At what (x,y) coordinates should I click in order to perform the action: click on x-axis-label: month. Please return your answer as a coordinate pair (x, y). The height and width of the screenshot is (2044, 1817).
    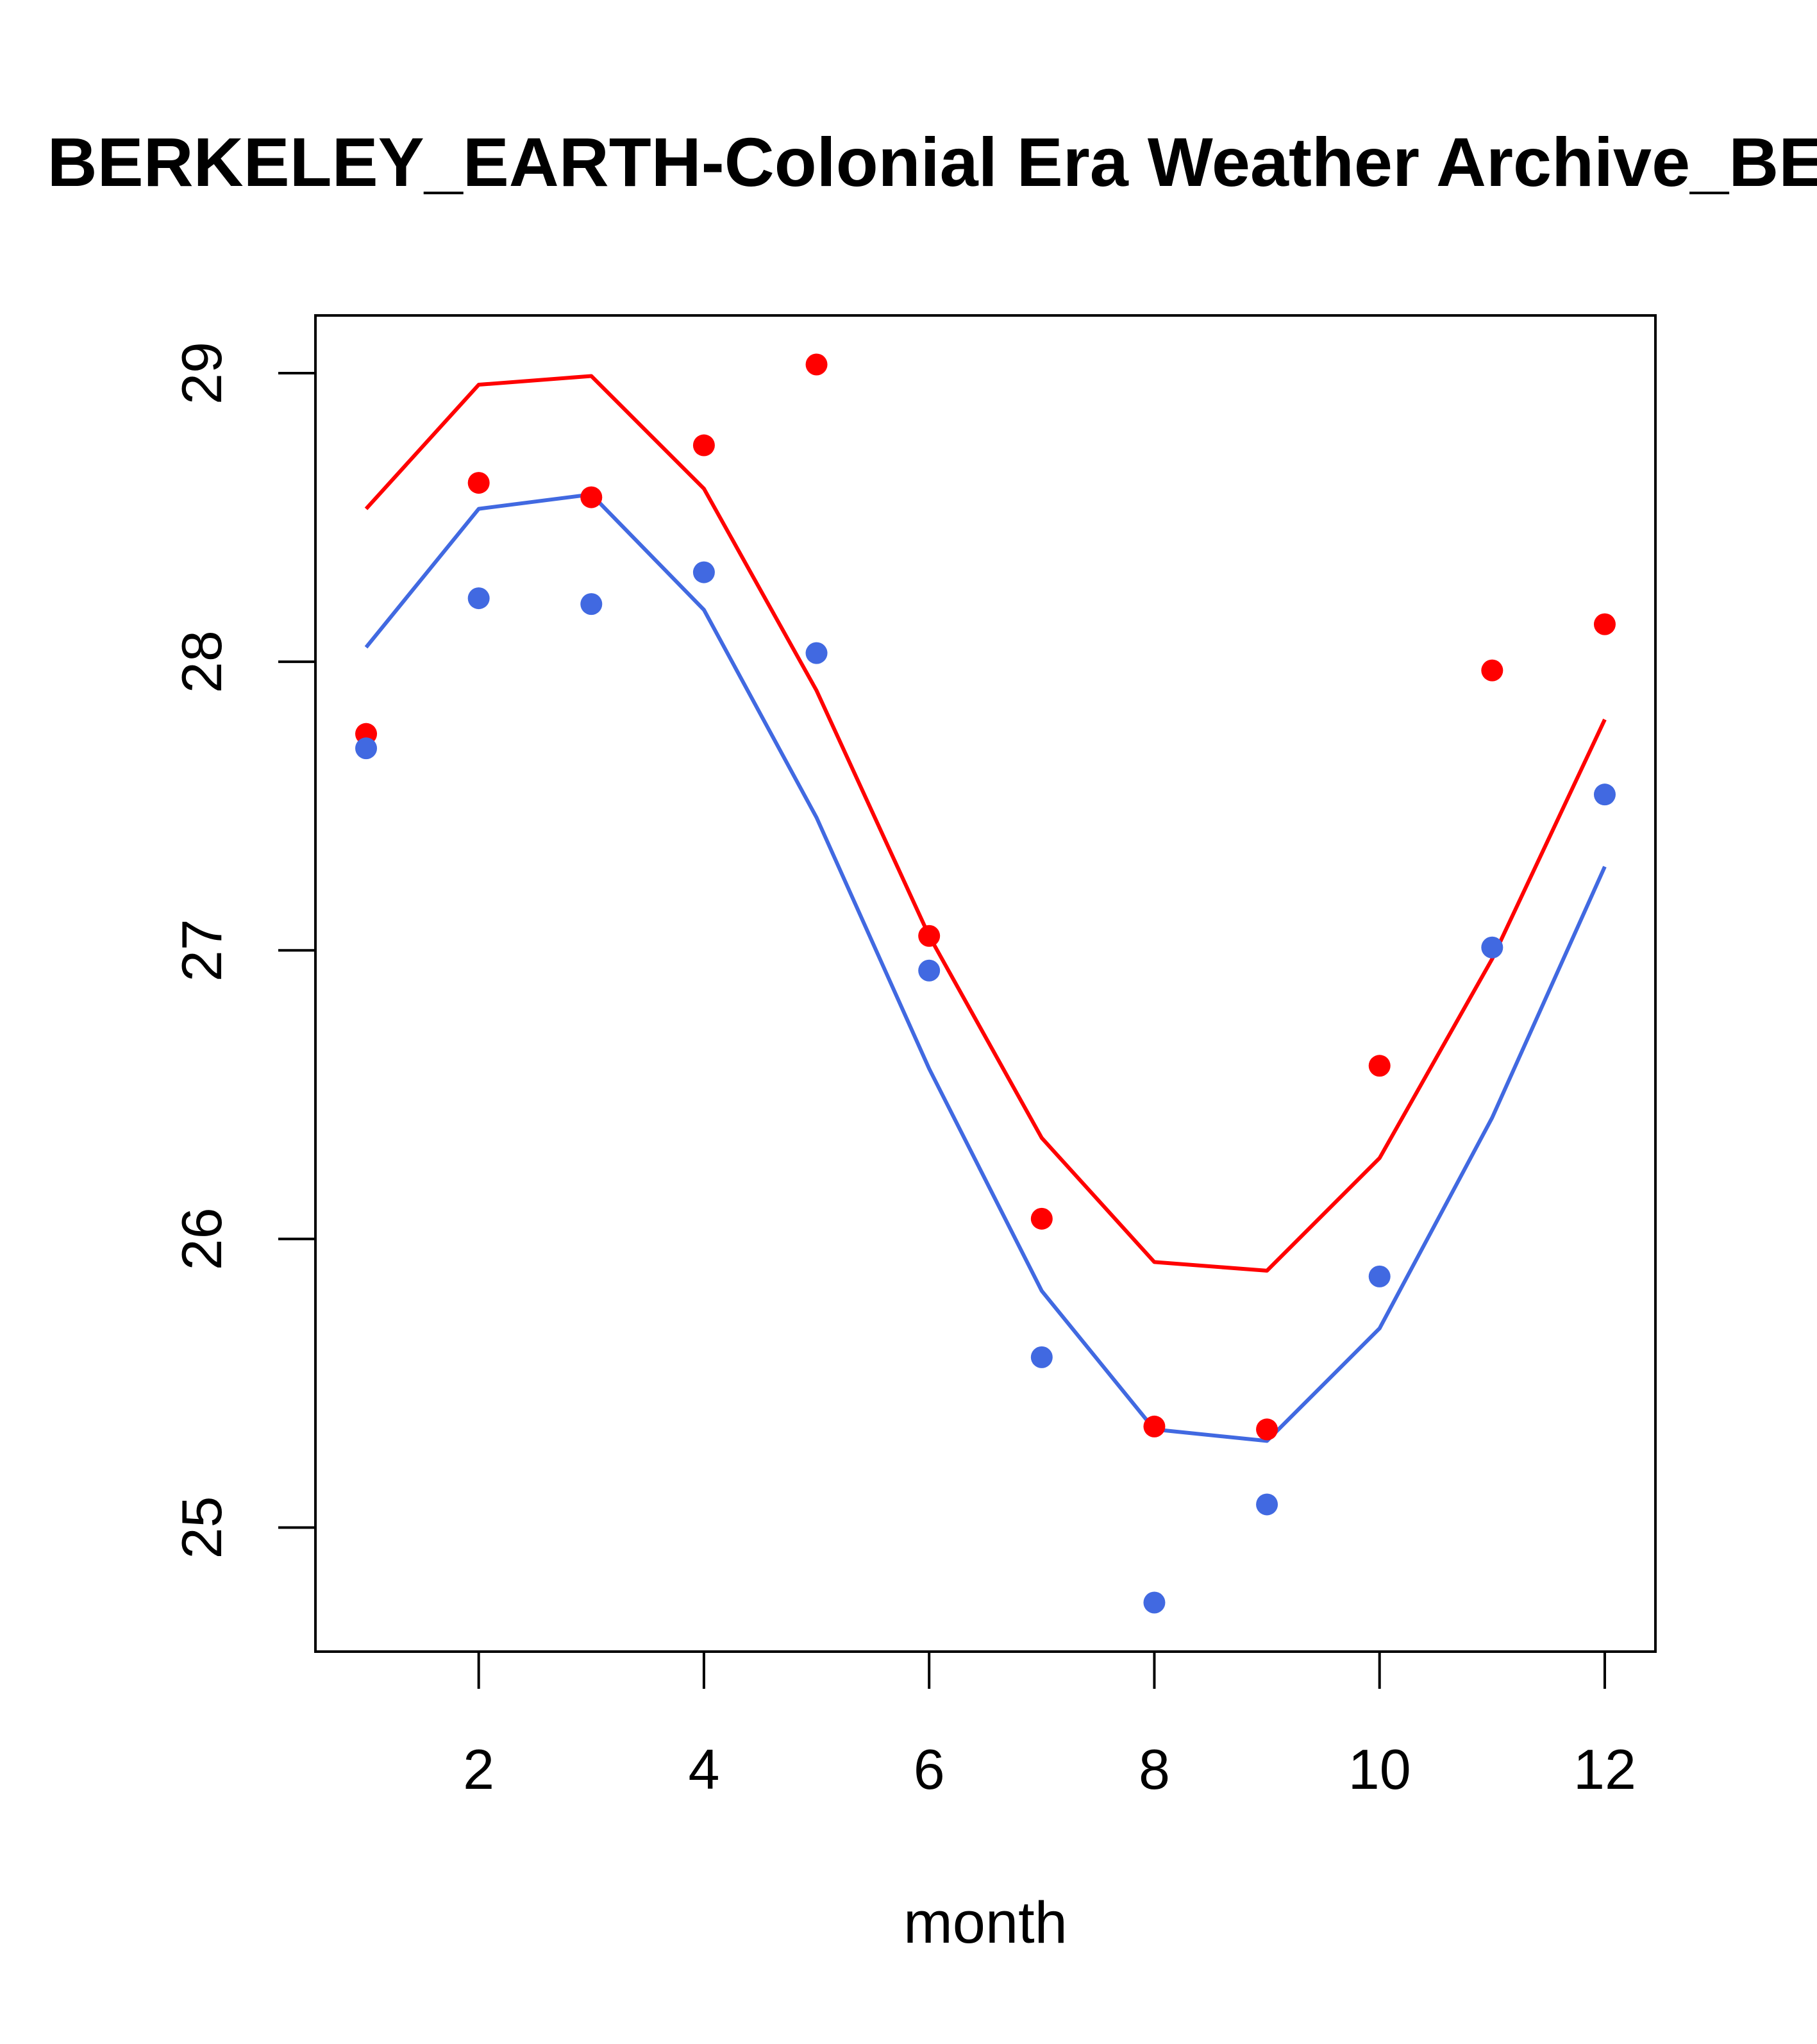
    Looking at the image, I should click on (986, 1923).